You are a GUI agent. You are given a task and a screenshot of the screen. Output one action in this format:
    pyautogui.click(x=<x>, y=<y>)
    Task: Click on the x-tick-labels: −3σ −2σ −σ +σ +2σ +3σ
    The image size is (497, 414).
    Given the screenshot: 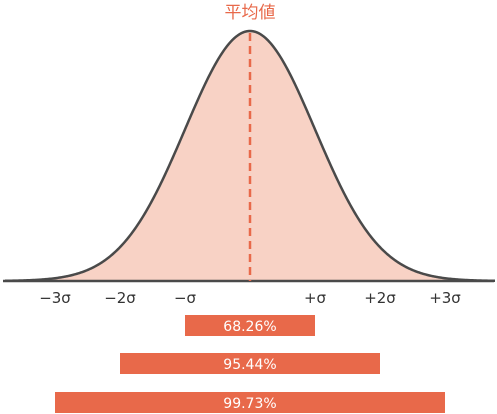 What is the action you would take?
    pyautogui.click(x=250, y=298)
    